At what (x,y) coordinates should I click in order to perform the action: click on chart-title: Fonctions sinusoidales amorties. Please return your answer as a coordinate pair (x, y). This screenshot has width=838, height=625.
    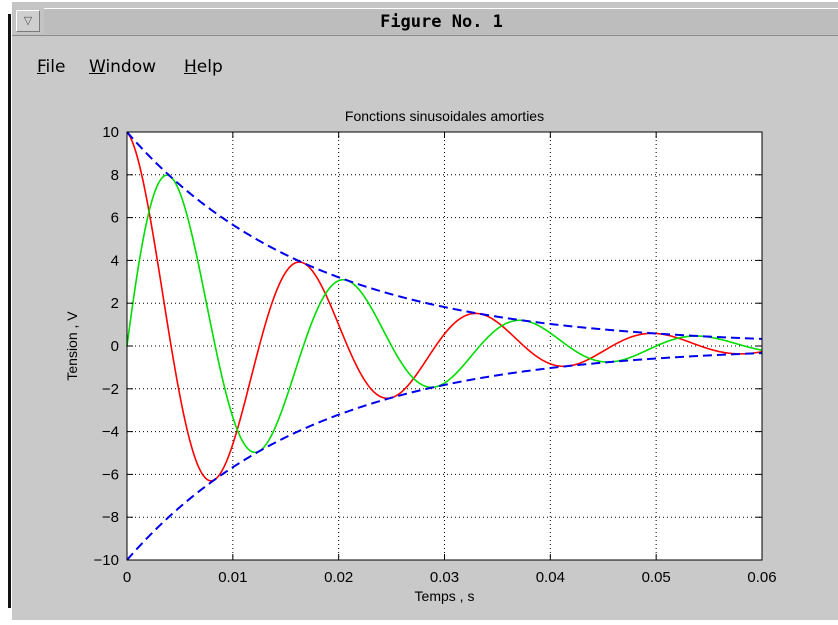
    Looking at the image, I should click on (444, 116).